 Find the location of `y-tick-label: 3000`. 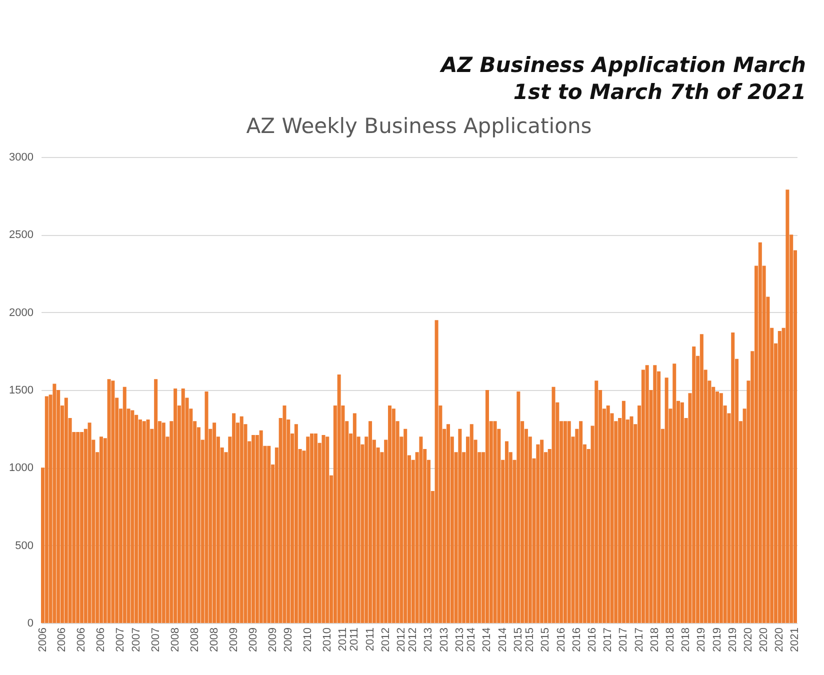

y-tick-label: 3000 is located at coordinates (21, 158).